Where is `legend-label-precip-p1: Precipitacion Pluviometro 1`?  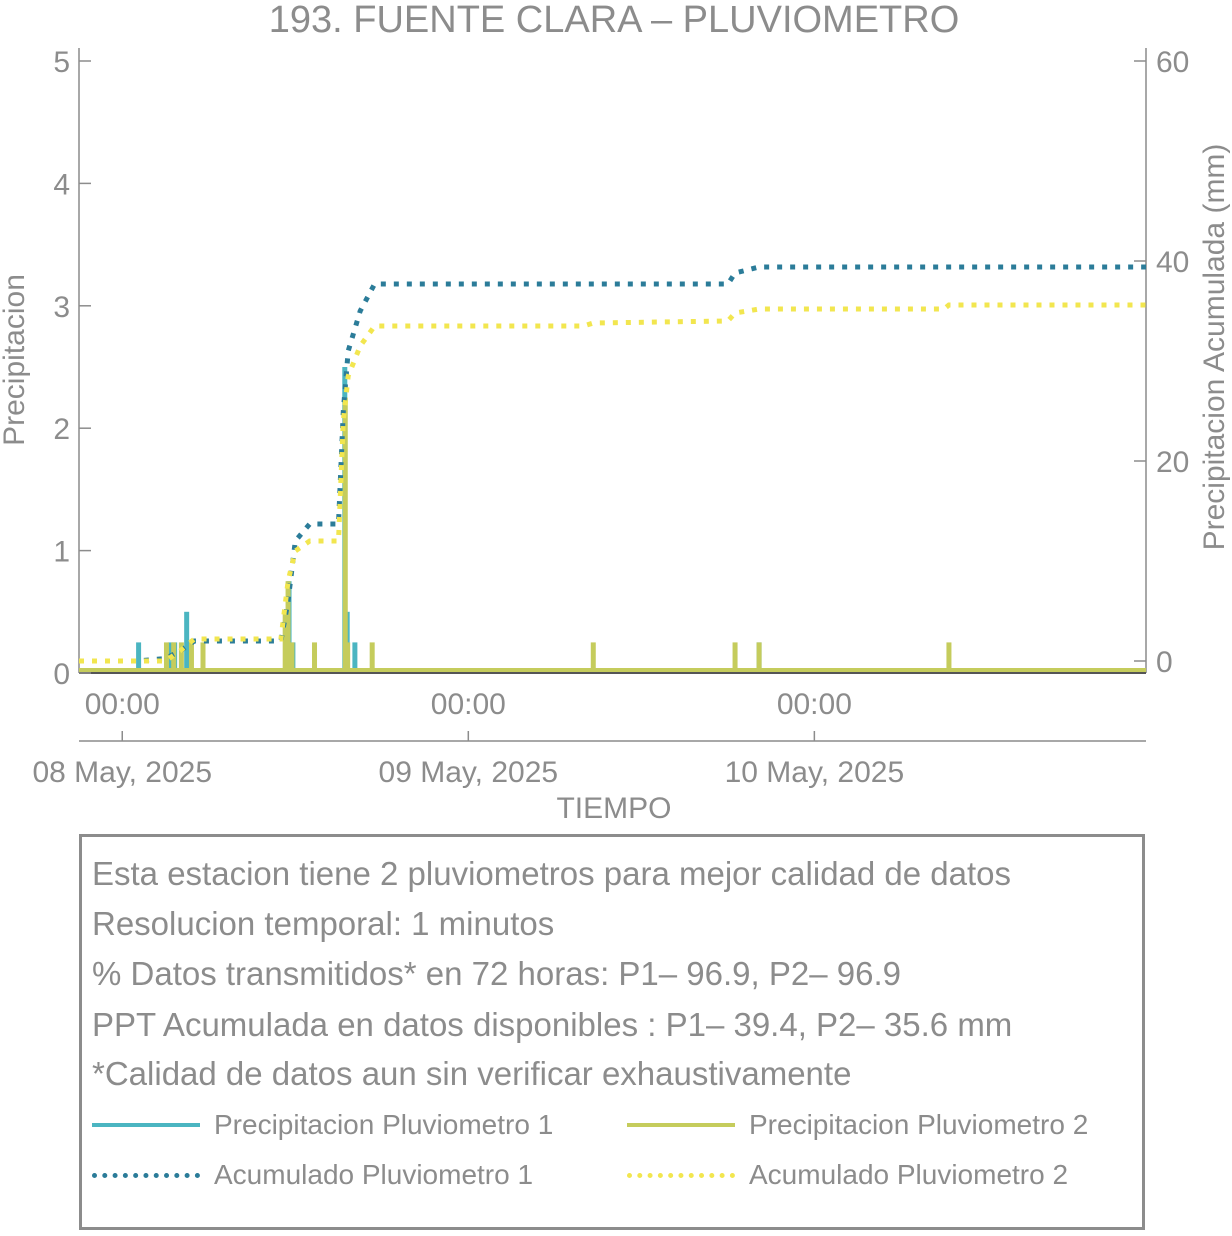
legend-label-precip-p1: Precipitacion Pluviometro 1 is located at coordinates (384, 1124).